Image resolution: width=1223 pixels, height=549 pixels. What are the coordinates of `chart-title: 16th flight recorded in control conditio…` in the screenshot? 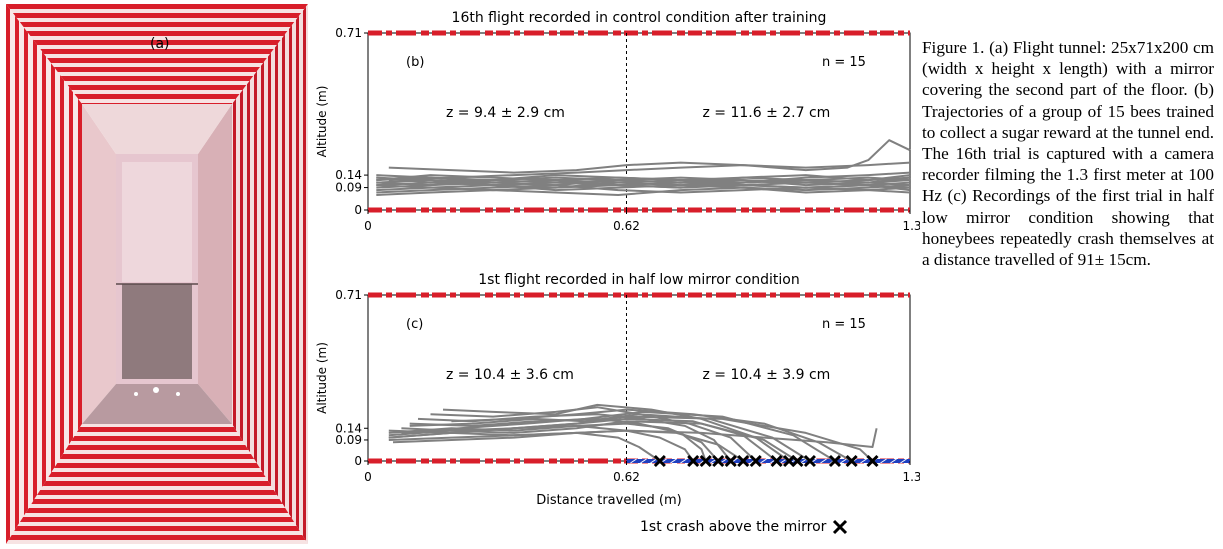 It's located at (639, 18).